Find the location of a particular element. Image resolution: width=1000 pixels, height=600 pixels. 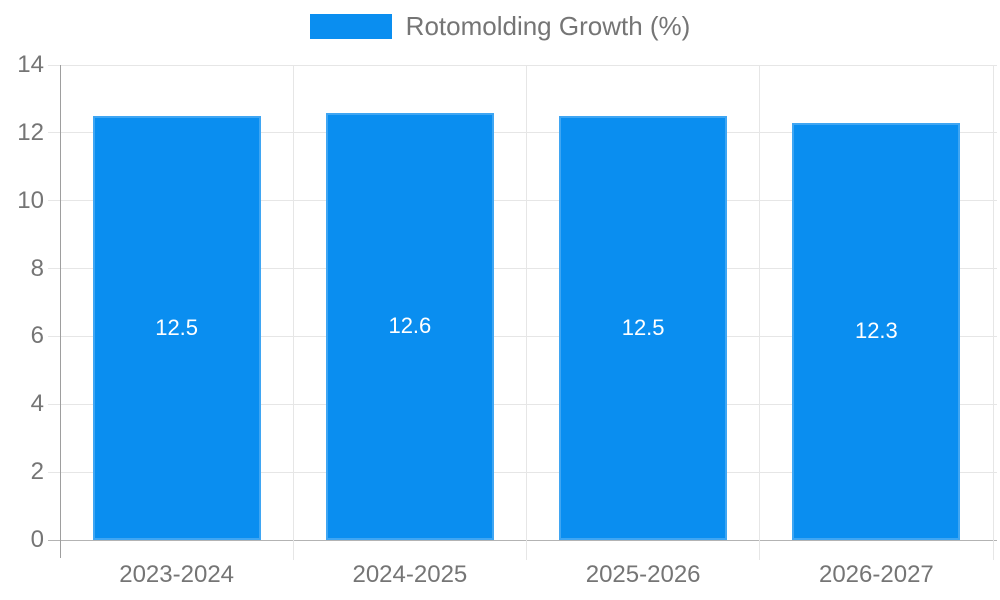

bar-2024-2025 is located at coordinates (409, 326).